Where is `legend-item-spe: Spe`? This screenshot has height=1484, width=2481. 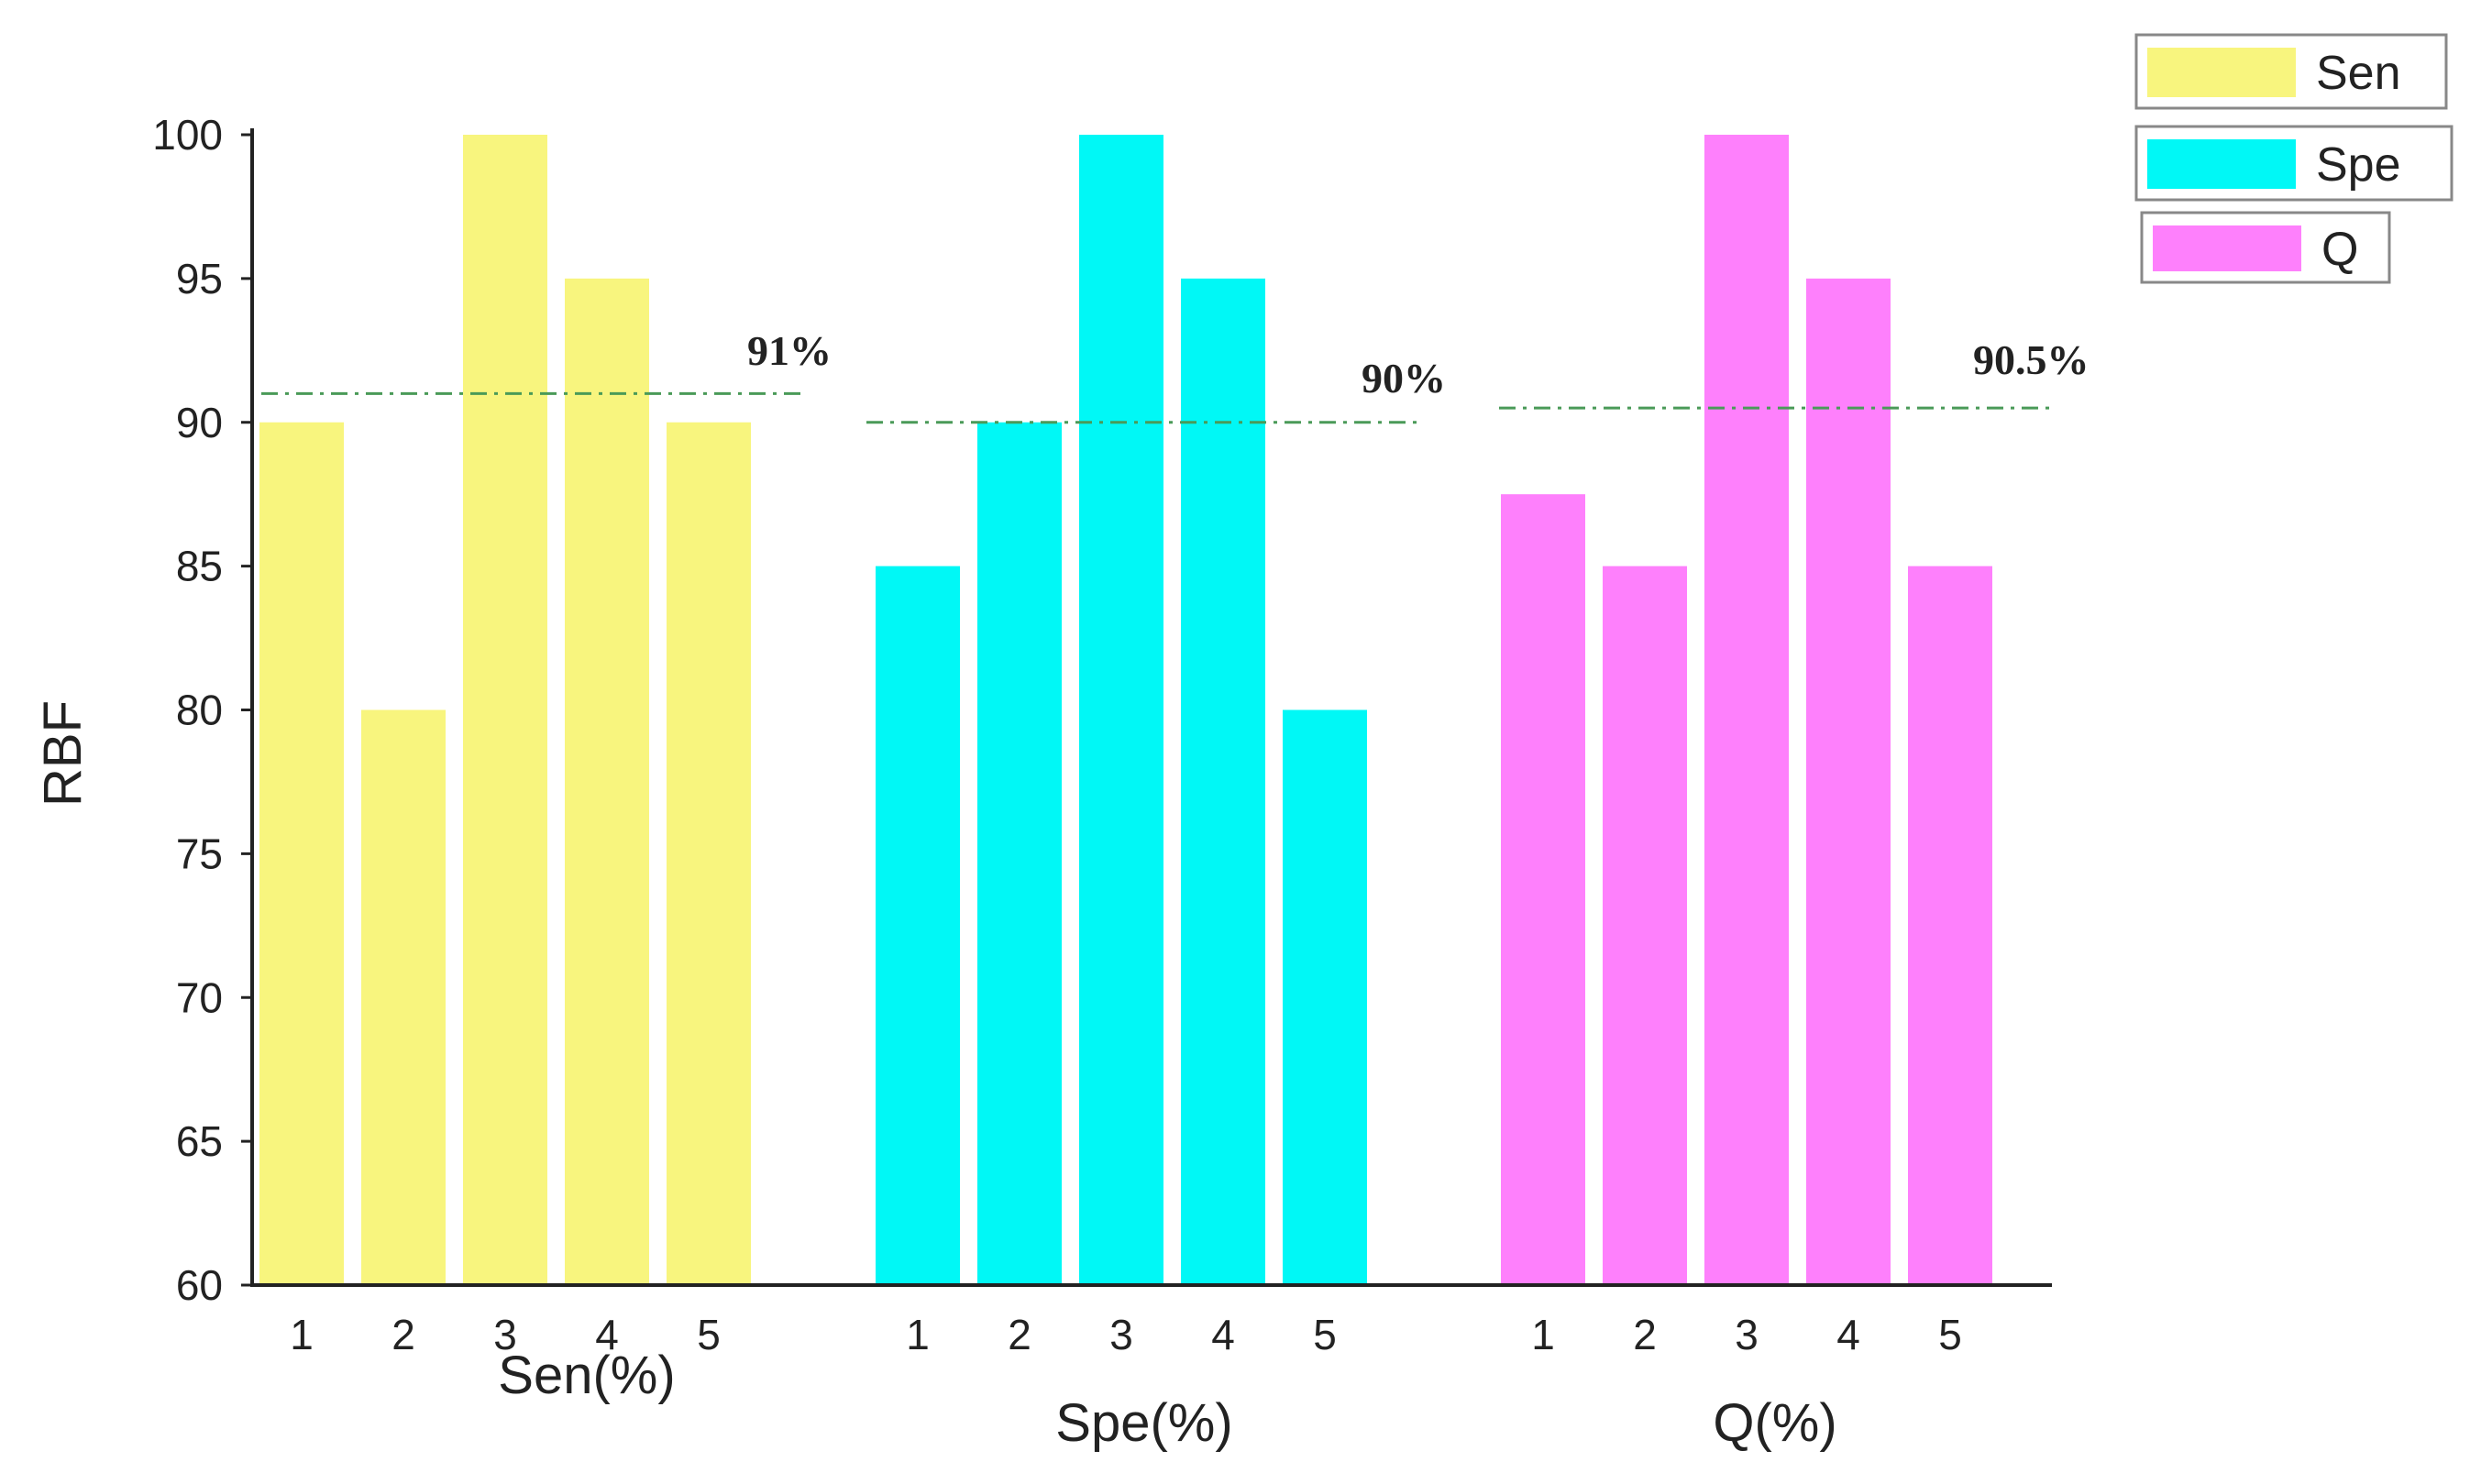
legend-item-spe: Spe is located at coordinates (2293, 163).